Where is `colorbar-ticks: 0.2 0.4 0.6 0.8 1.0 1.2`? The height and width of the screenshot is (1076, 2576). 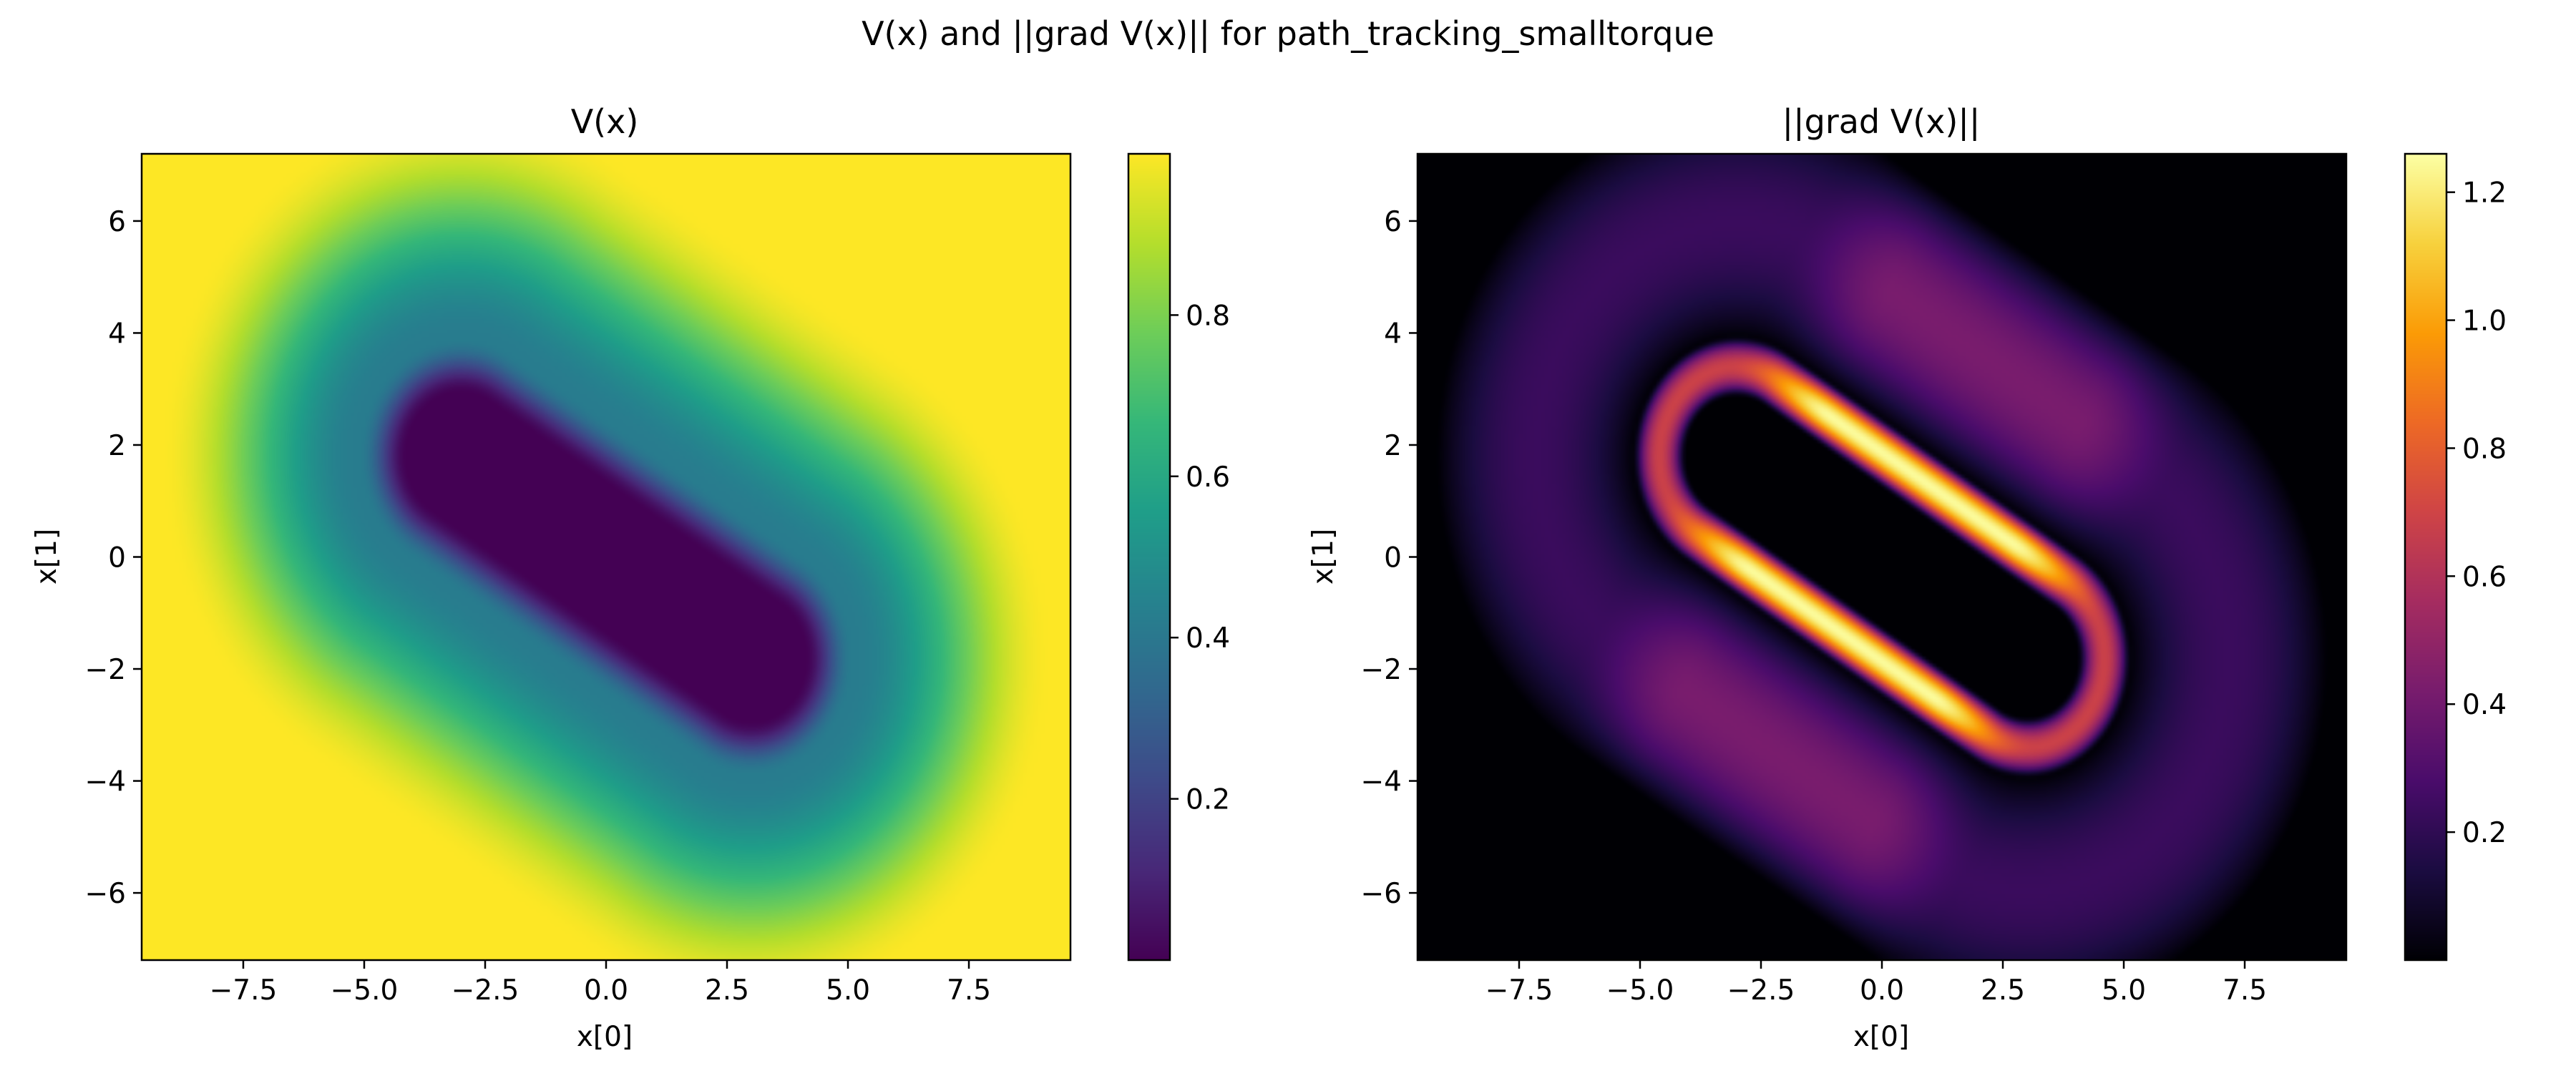 colorbar-ticks: 0.2 0.4 0.6 0.8 1.0 1.2 is located at coordinates (2476, 513).